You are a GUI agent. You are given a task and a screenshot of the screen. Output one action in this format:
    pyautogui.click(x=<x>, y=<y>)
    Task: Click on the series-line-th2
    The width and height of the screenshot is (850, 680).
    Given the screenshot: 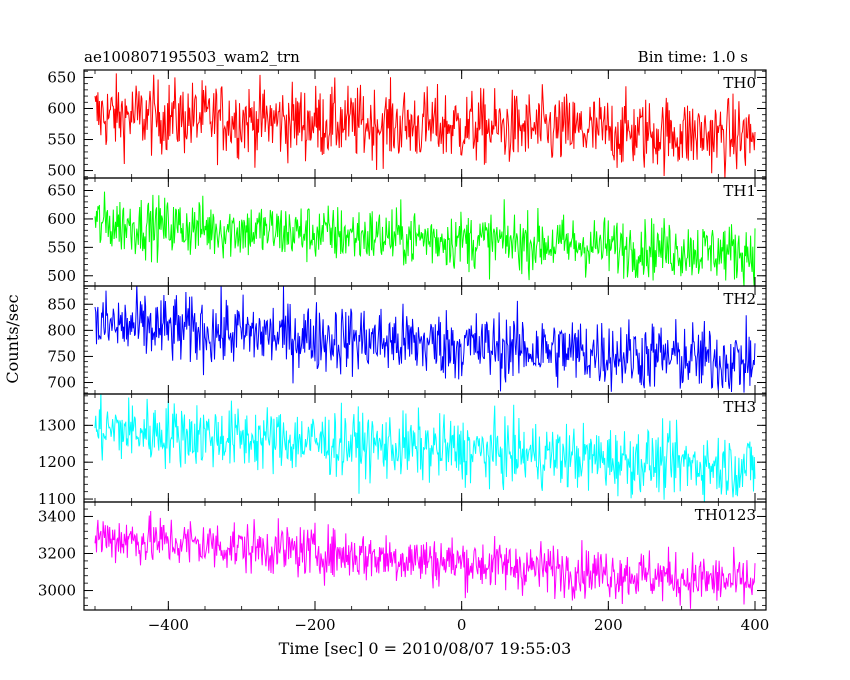 What is the action you would take?
    pyautogui.click(x=425, y=339)
    